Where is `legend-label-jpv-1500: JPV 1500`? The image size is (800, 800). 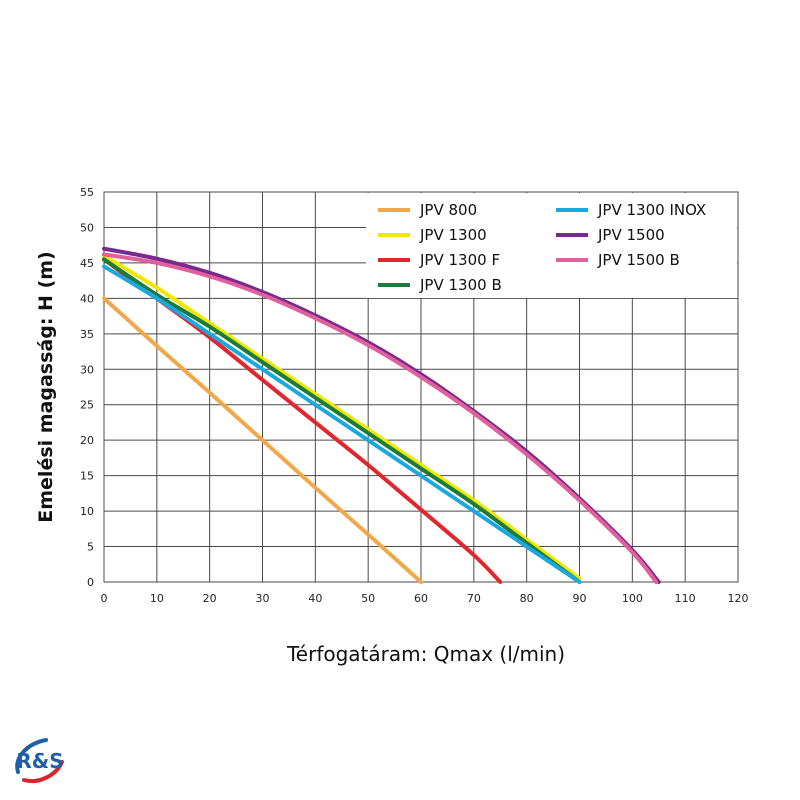 legend-label-jpv-1500: JPV 1500 is located at coordinates (631, 235).